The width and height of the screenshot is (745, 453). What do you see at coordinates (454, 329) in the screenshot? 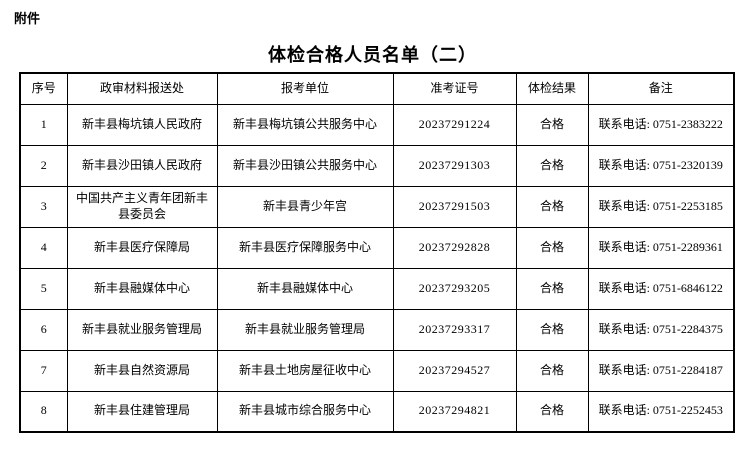
I see `cell-ticket-number: 20237293317` at bounding box center [454, 329].